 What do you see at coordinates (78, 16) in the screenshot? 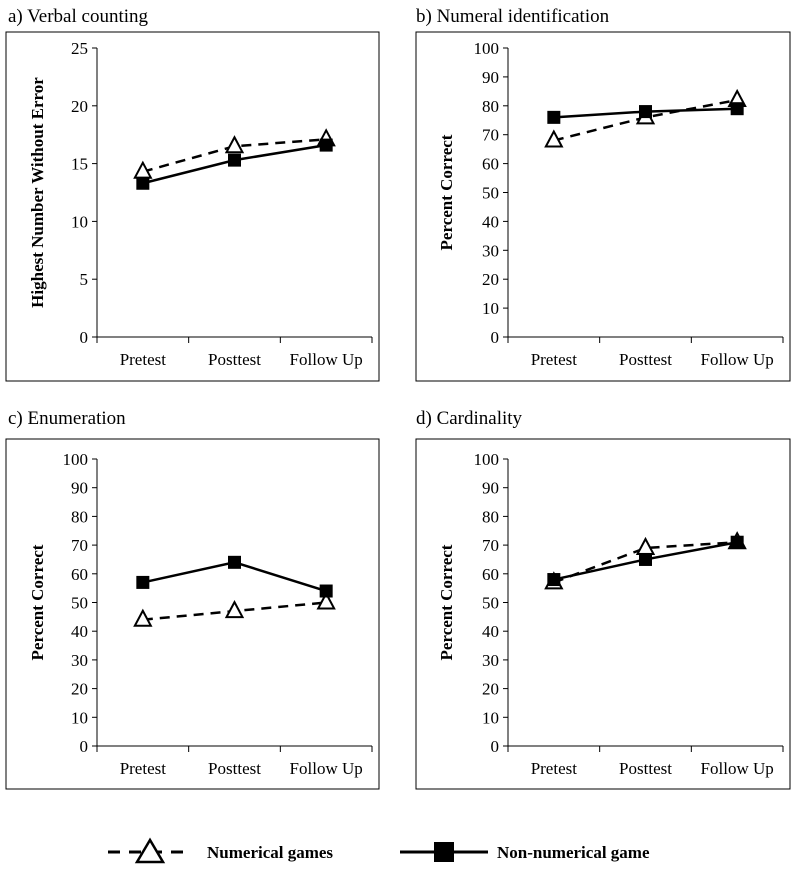
I see `panel-title: a) Verbal counting` at bounding box center [78, 16].